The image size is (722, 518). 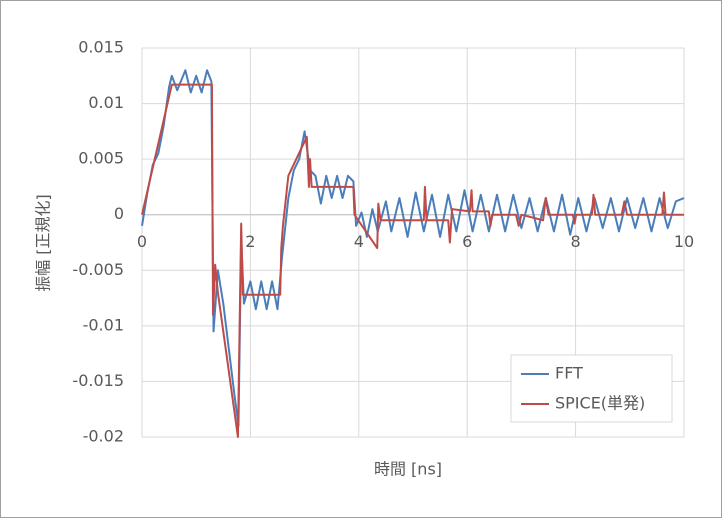 What do you see at coordinates (98, 380) in the screenshot?
I see `y-tick-label: -0.015` at bounding box center [98, 380].